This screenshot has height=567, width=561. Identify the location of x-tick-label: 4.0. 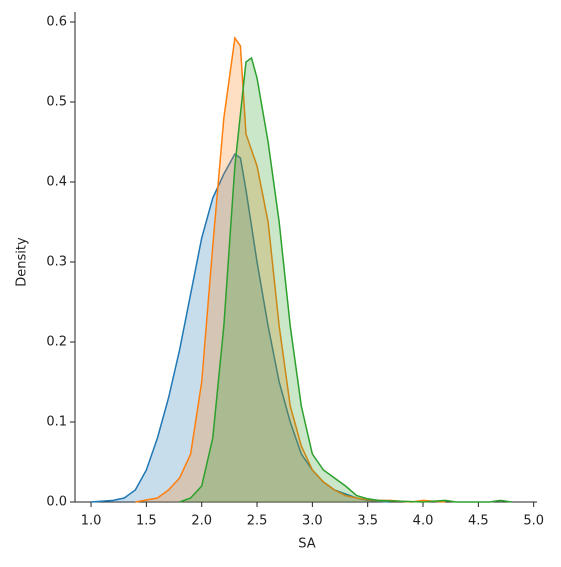
(423, 521).